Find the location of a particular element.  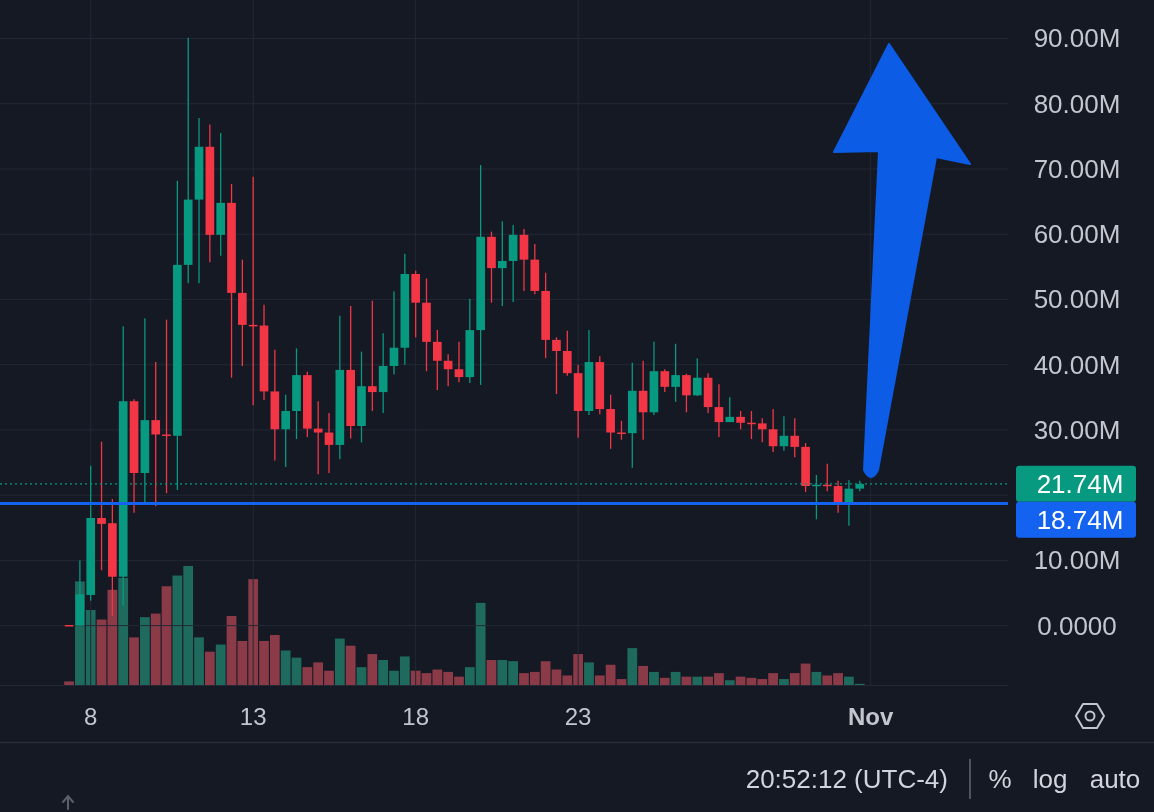

y-tick-label: 30.00M is located at coordinates (1077, 429).